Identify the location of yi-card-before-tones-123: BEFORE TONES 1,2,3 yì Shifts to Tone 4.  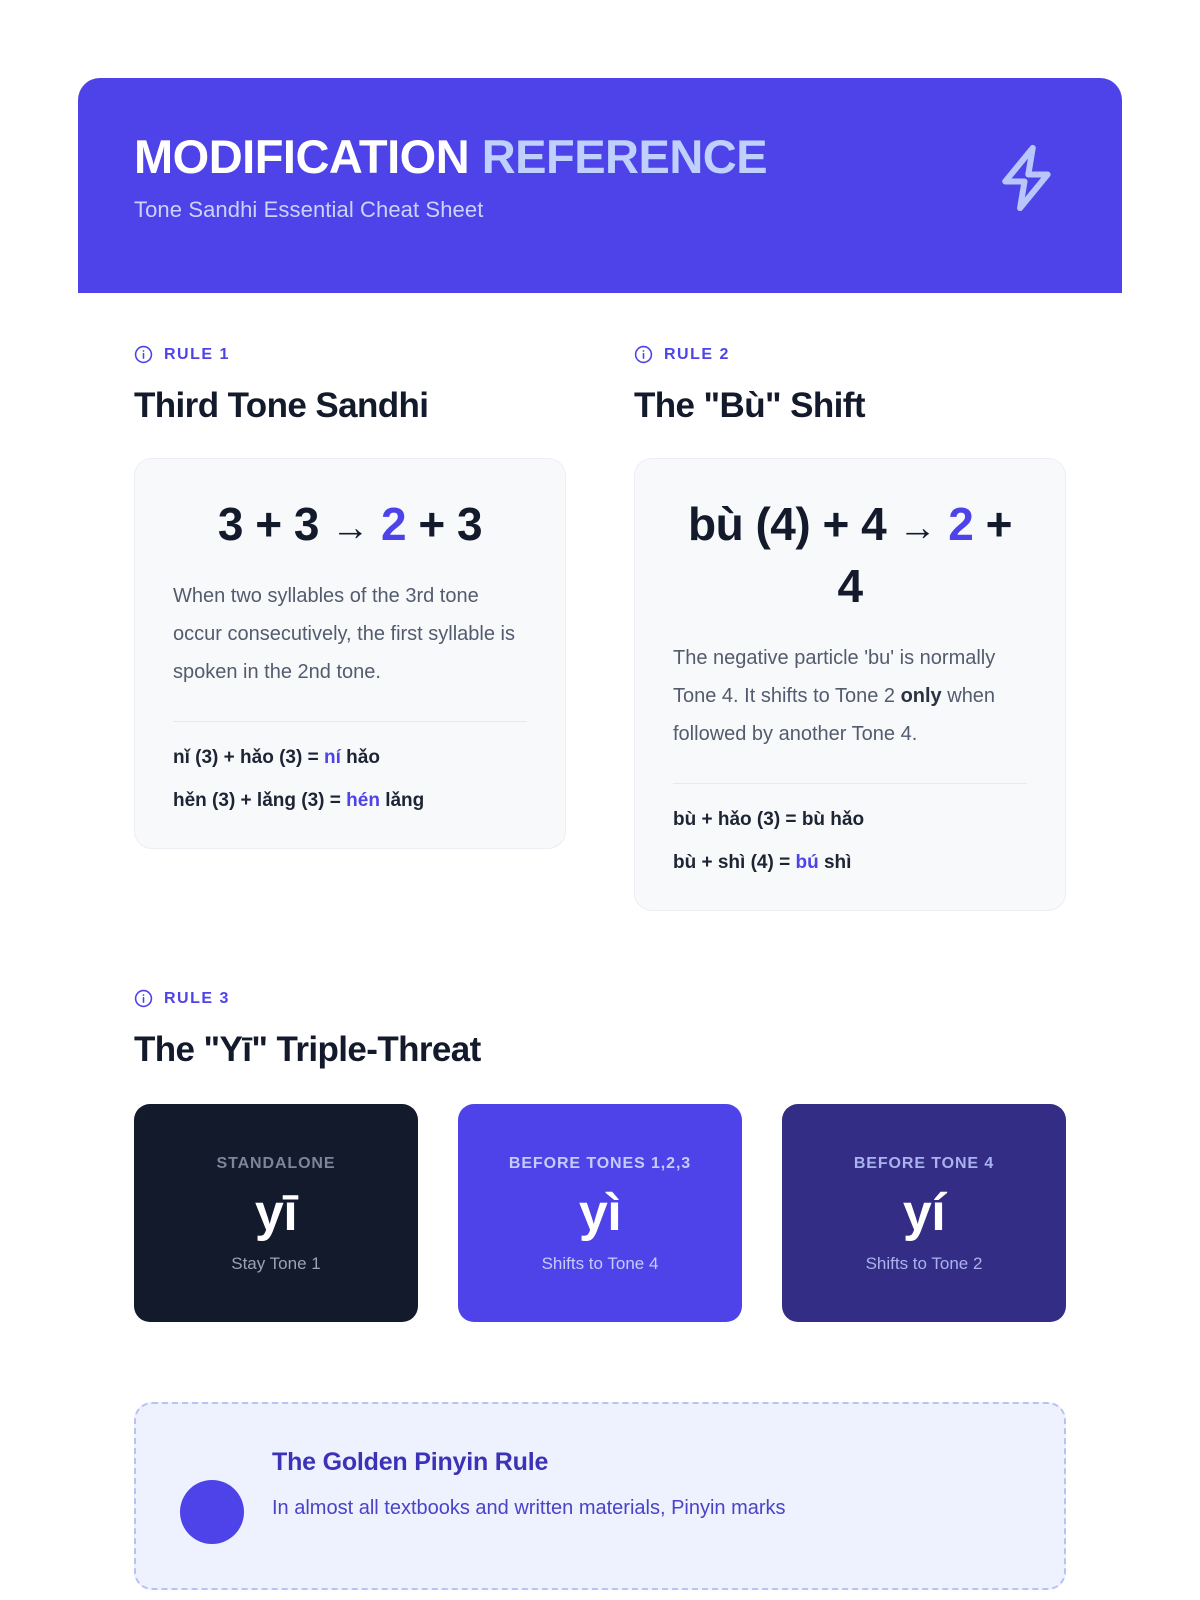
(600, 1213).